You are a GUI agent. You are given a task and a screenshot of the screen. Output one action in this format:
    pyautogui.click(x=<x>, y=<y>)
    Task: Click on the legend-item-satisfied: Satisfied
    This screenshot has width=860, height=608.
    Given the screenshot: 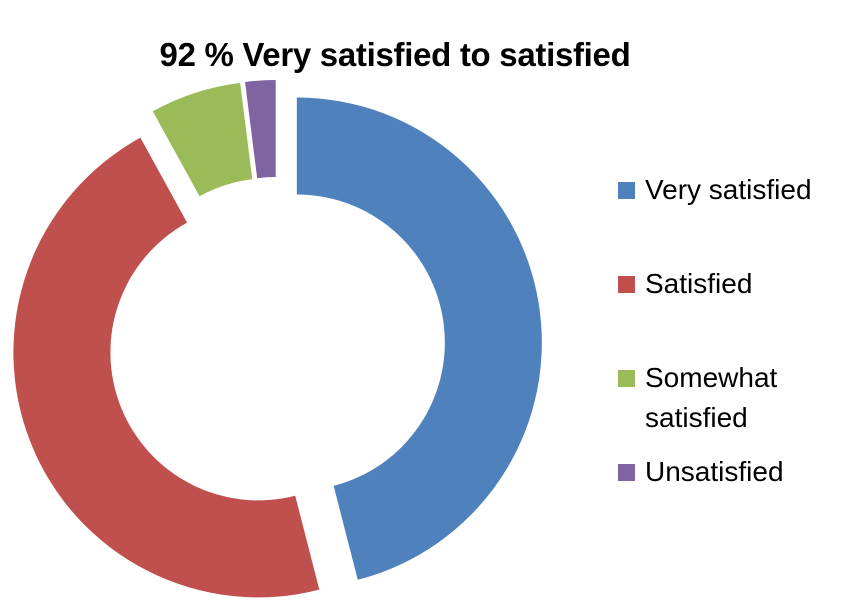 What is the action you would take?
    pyautogui.click(x=731, y=284)
    